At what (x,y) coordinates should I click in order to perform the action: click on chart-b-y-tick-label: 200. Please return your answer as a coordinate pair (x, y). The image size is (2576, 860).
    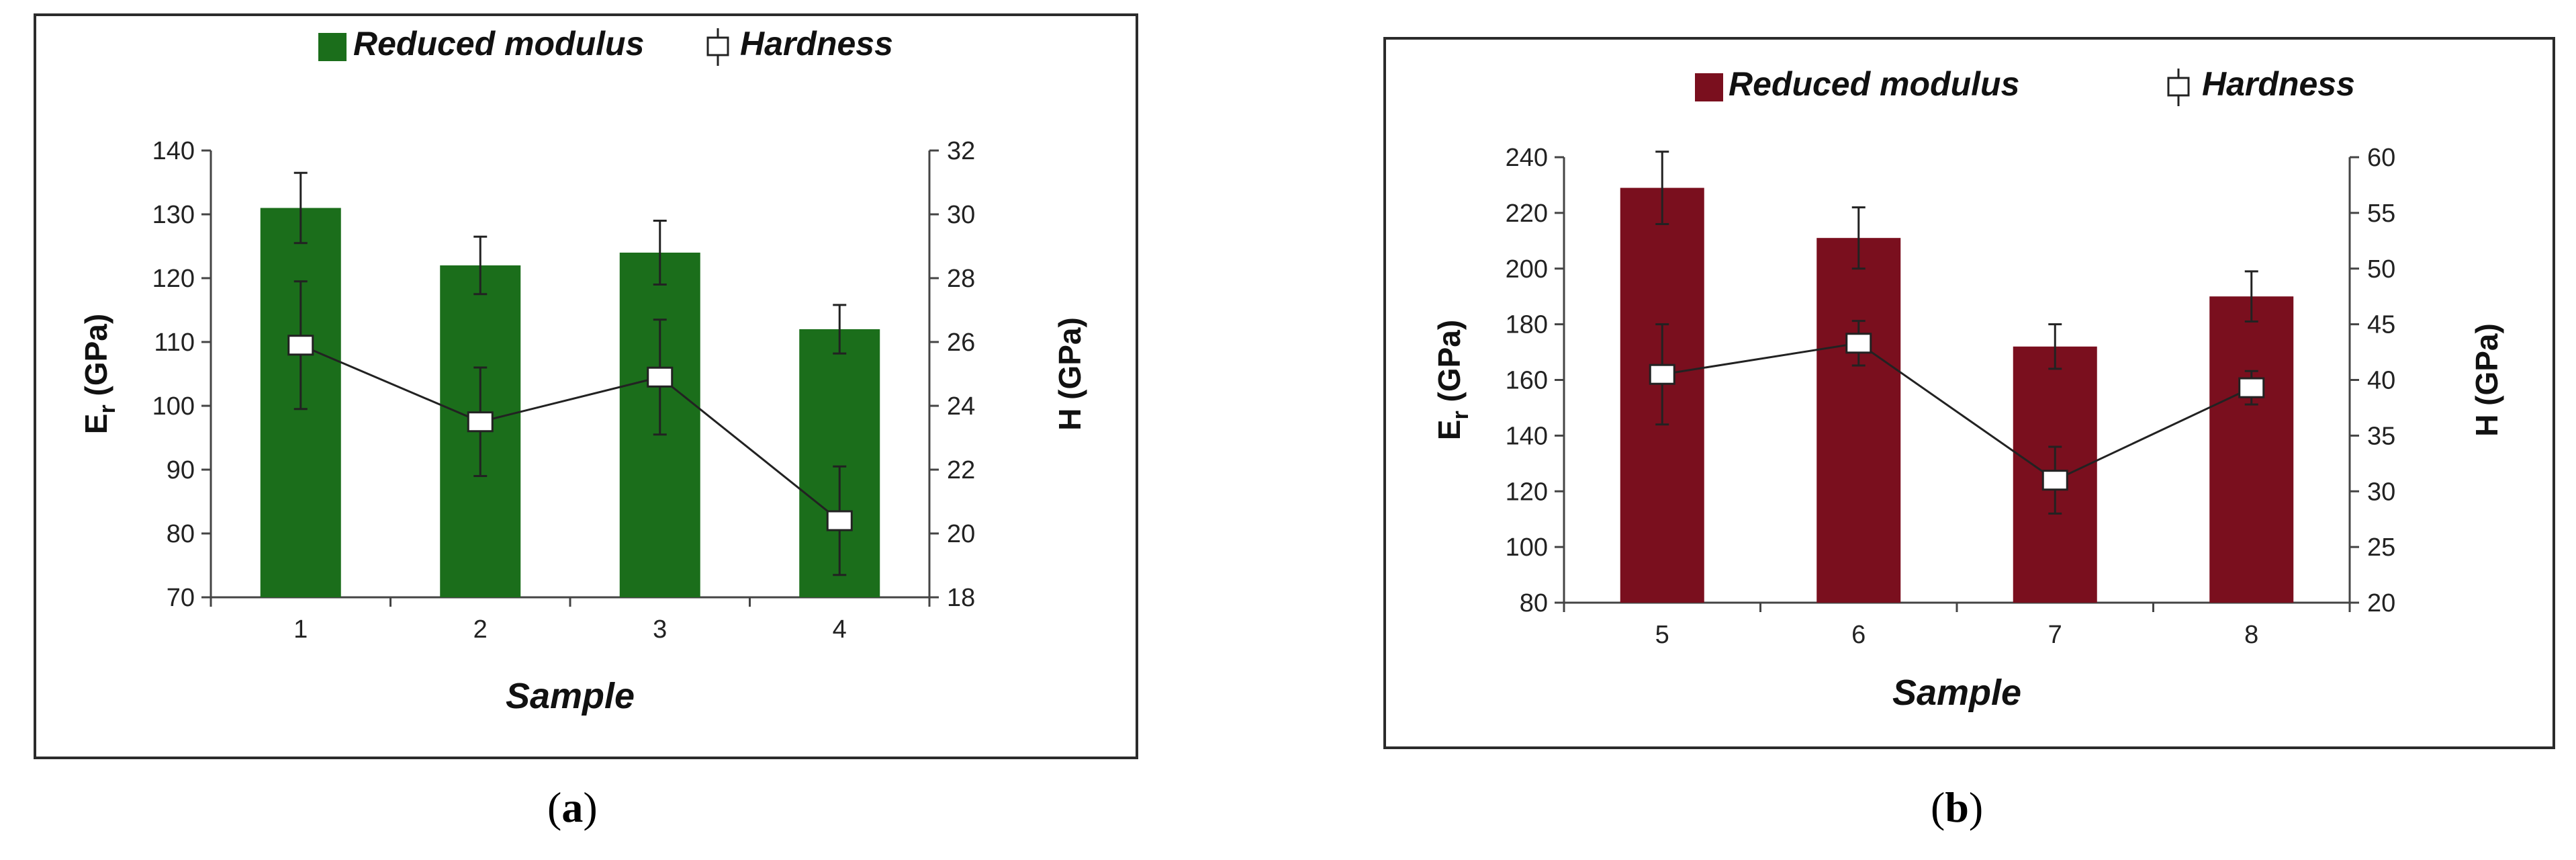
    Looking at the image, I should click on (1527, 269).